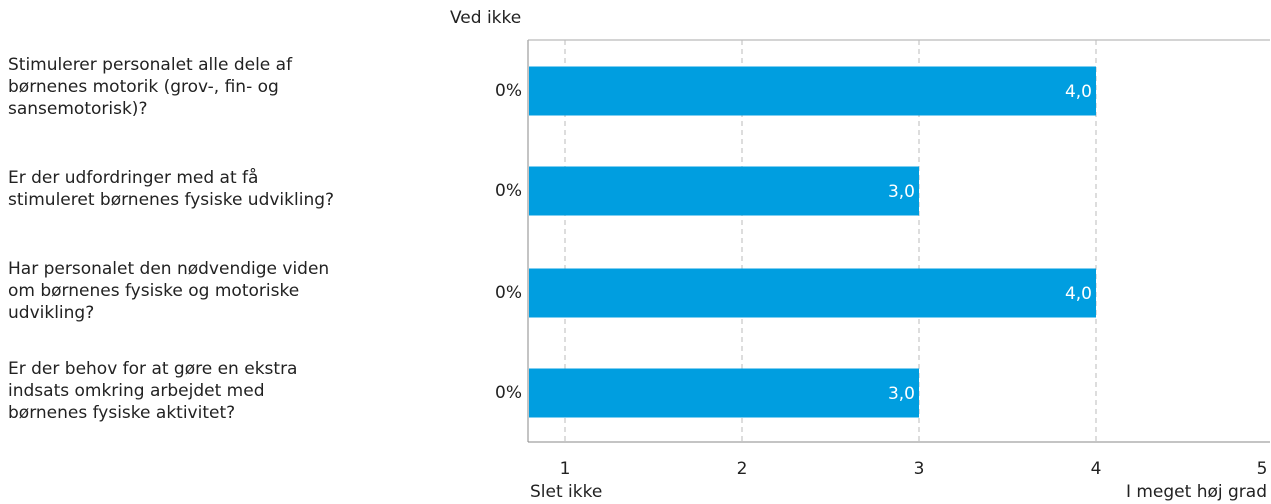 This screenshot has width=1271, height=504. What do you see at coordinates (742, 469) in the screenshot?
I see `x-tick-label-2: 2` at bounding box center [742, 469].